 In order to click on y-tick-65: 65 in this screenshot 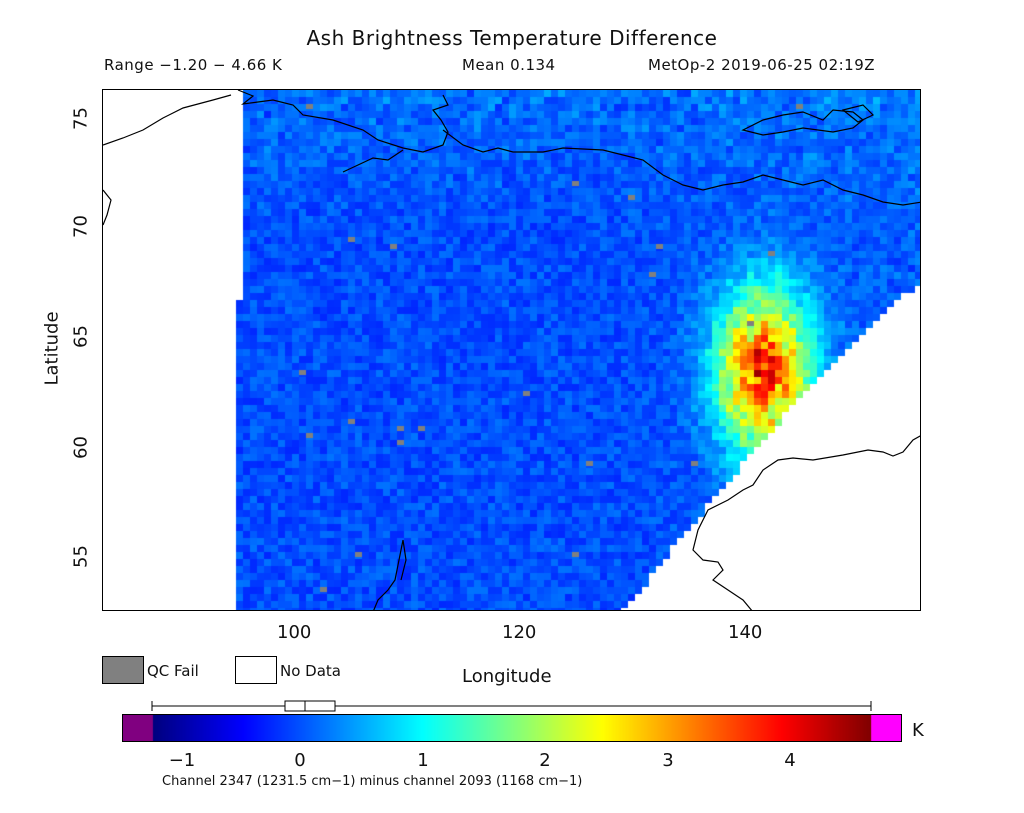, I will do `click(81, 336)`.